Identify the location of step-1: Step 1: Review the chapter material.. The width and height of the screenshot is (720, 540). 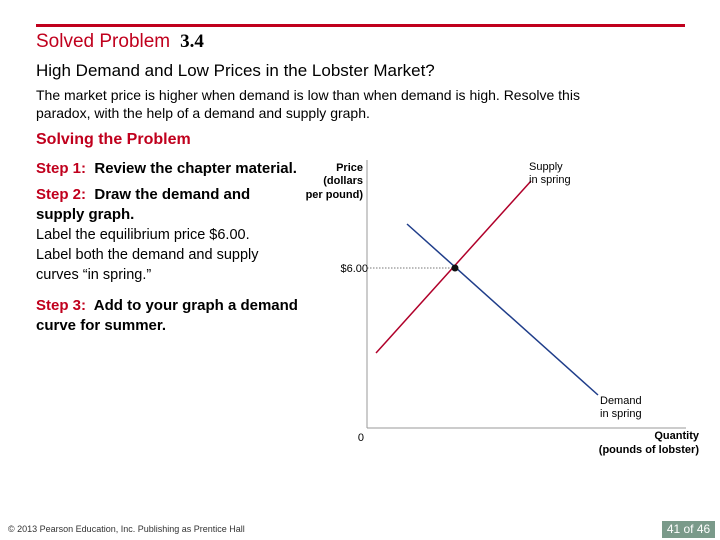
(186, 169).